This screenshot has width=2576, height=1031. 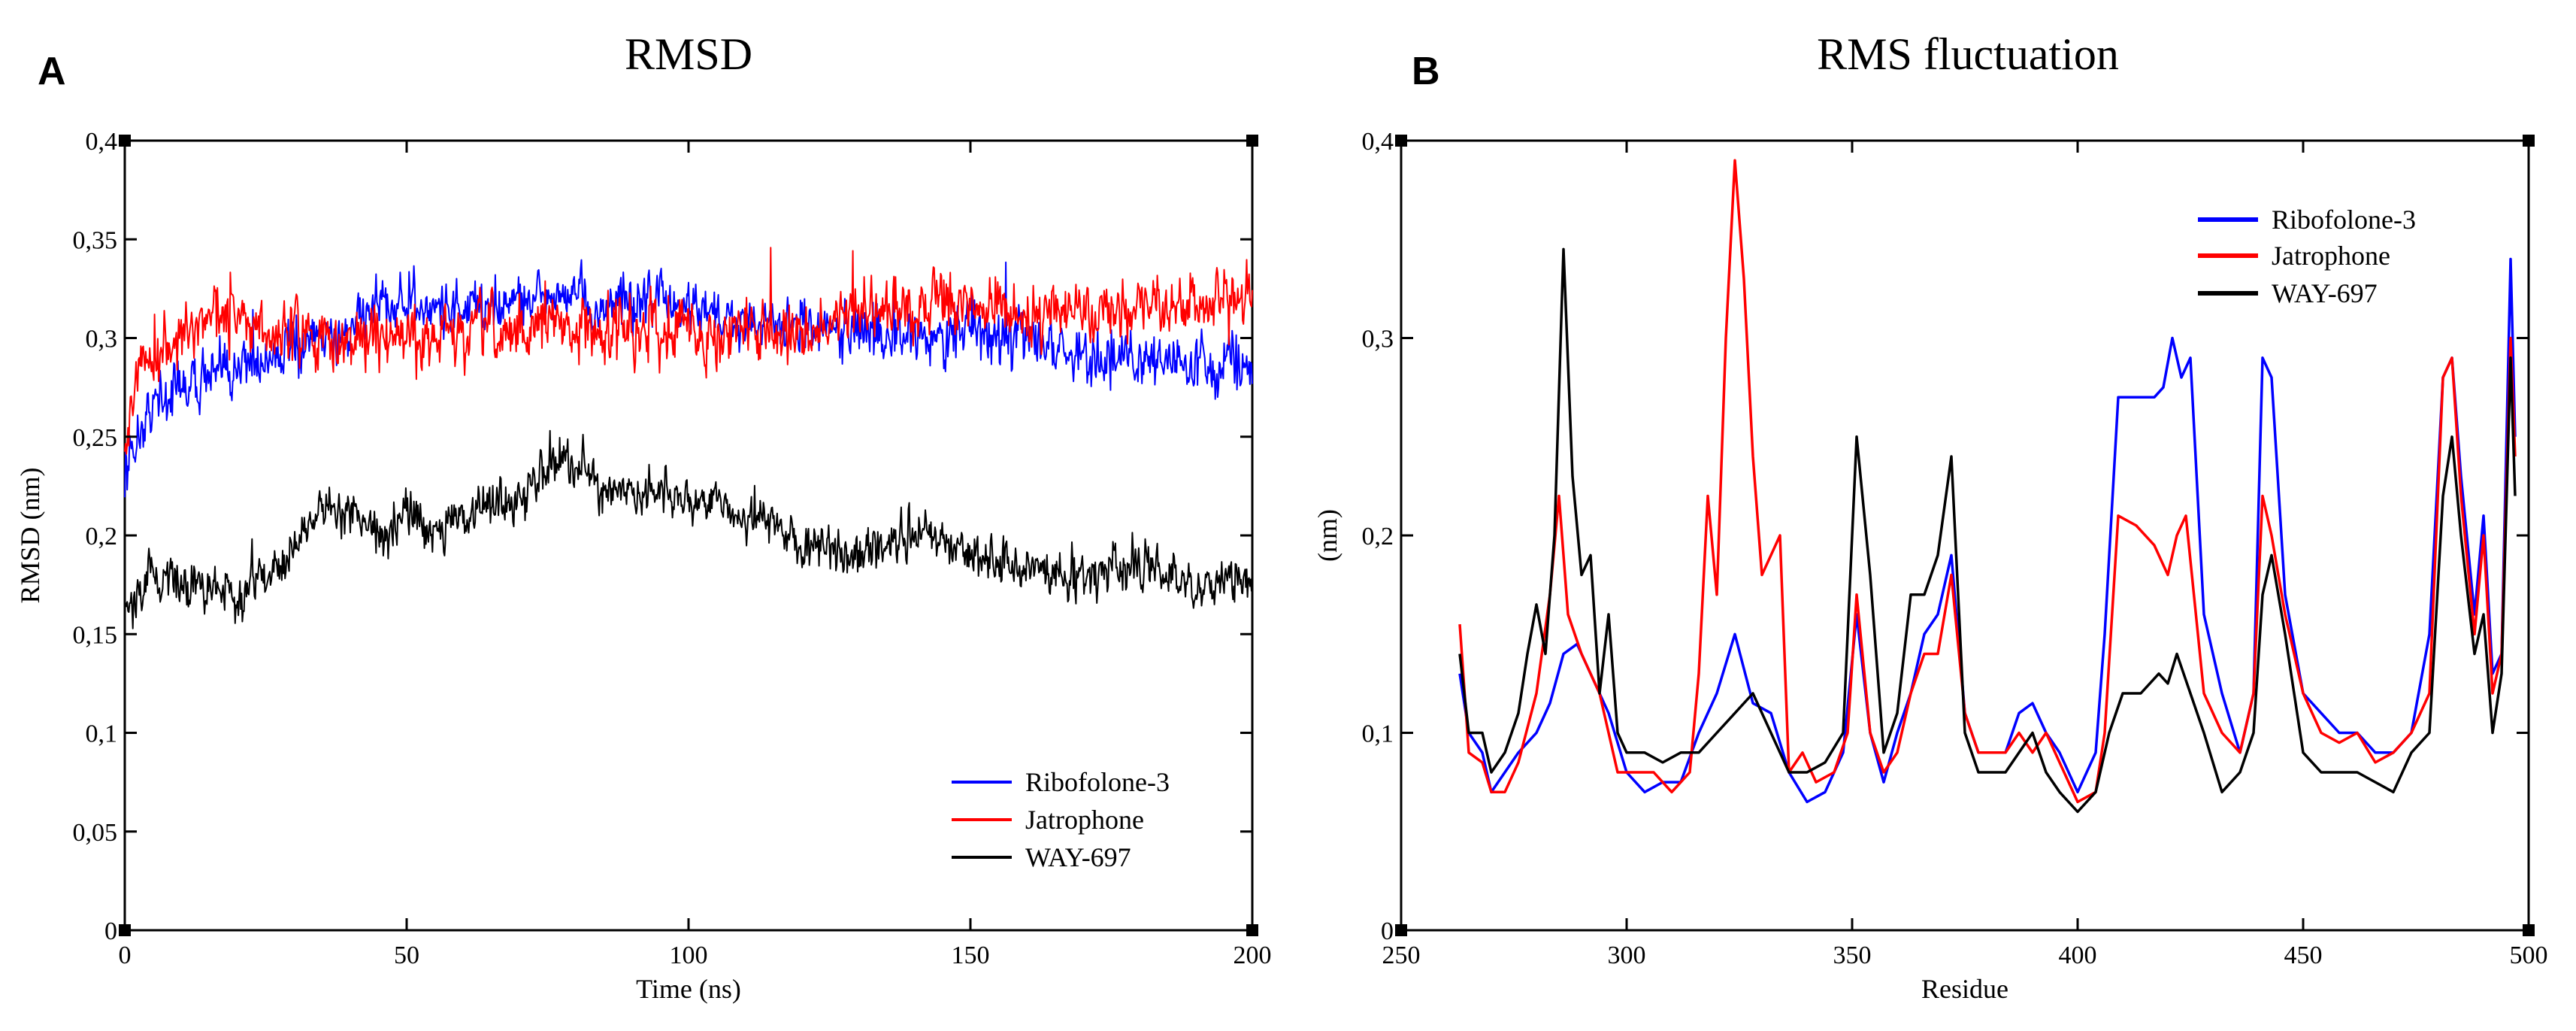 I want to click on y-tick-label: 0,15, so click(x=95, y=635).